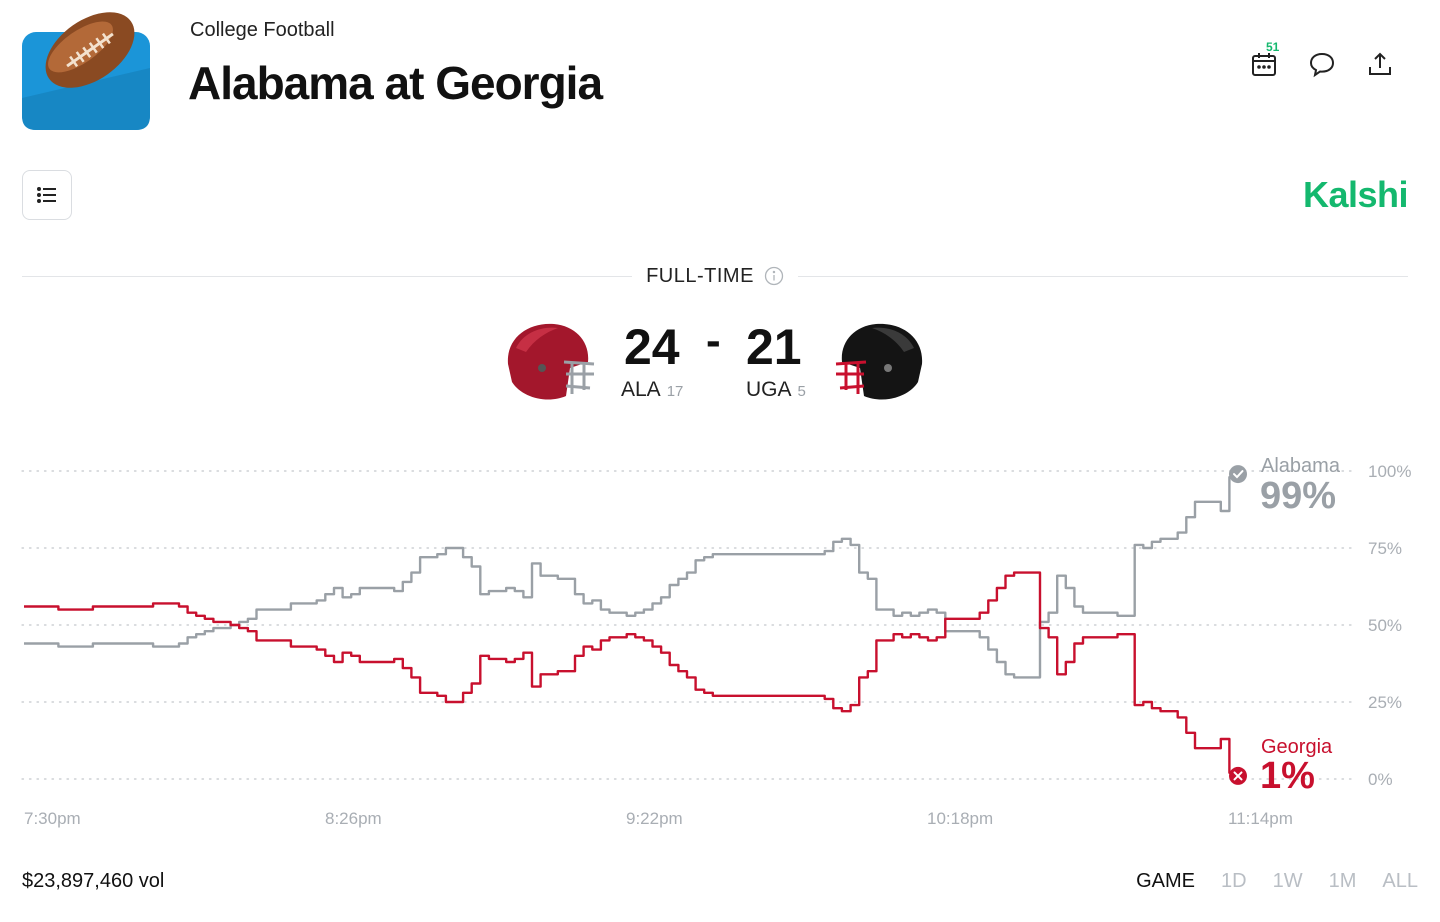 This screenshot has width=1440, height=922. I want to click on page-title: Alabama at Georgia, so click(395, 83).